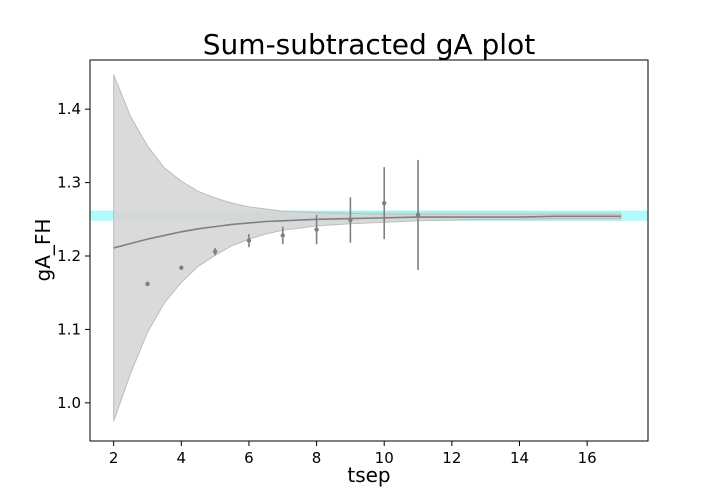  I want to click on x-axis-label: tsep, so click(368, 475).